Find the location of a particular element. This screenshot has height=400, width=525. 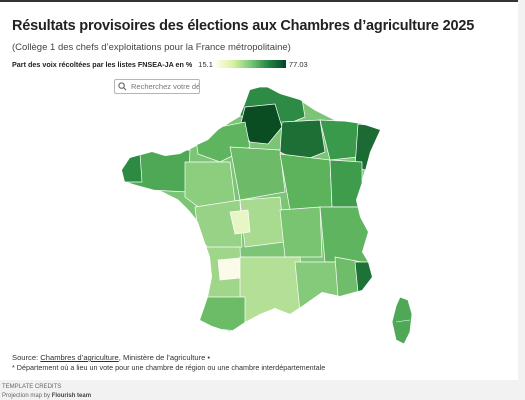

search-input: Recherchez votre dép is located at coordinates (165, 86).